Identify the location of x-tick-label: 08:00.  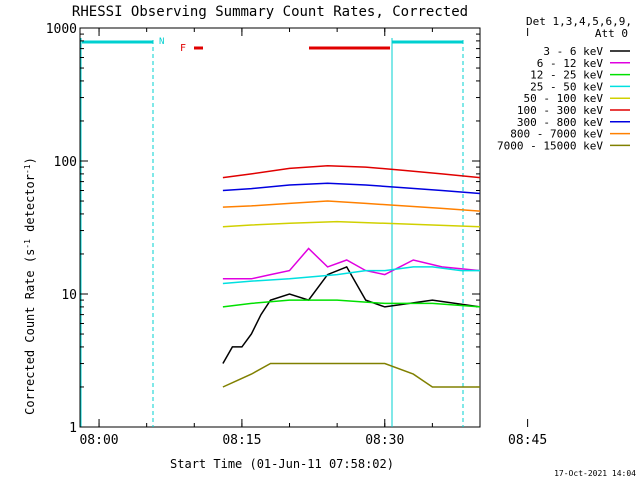
(98, 440).